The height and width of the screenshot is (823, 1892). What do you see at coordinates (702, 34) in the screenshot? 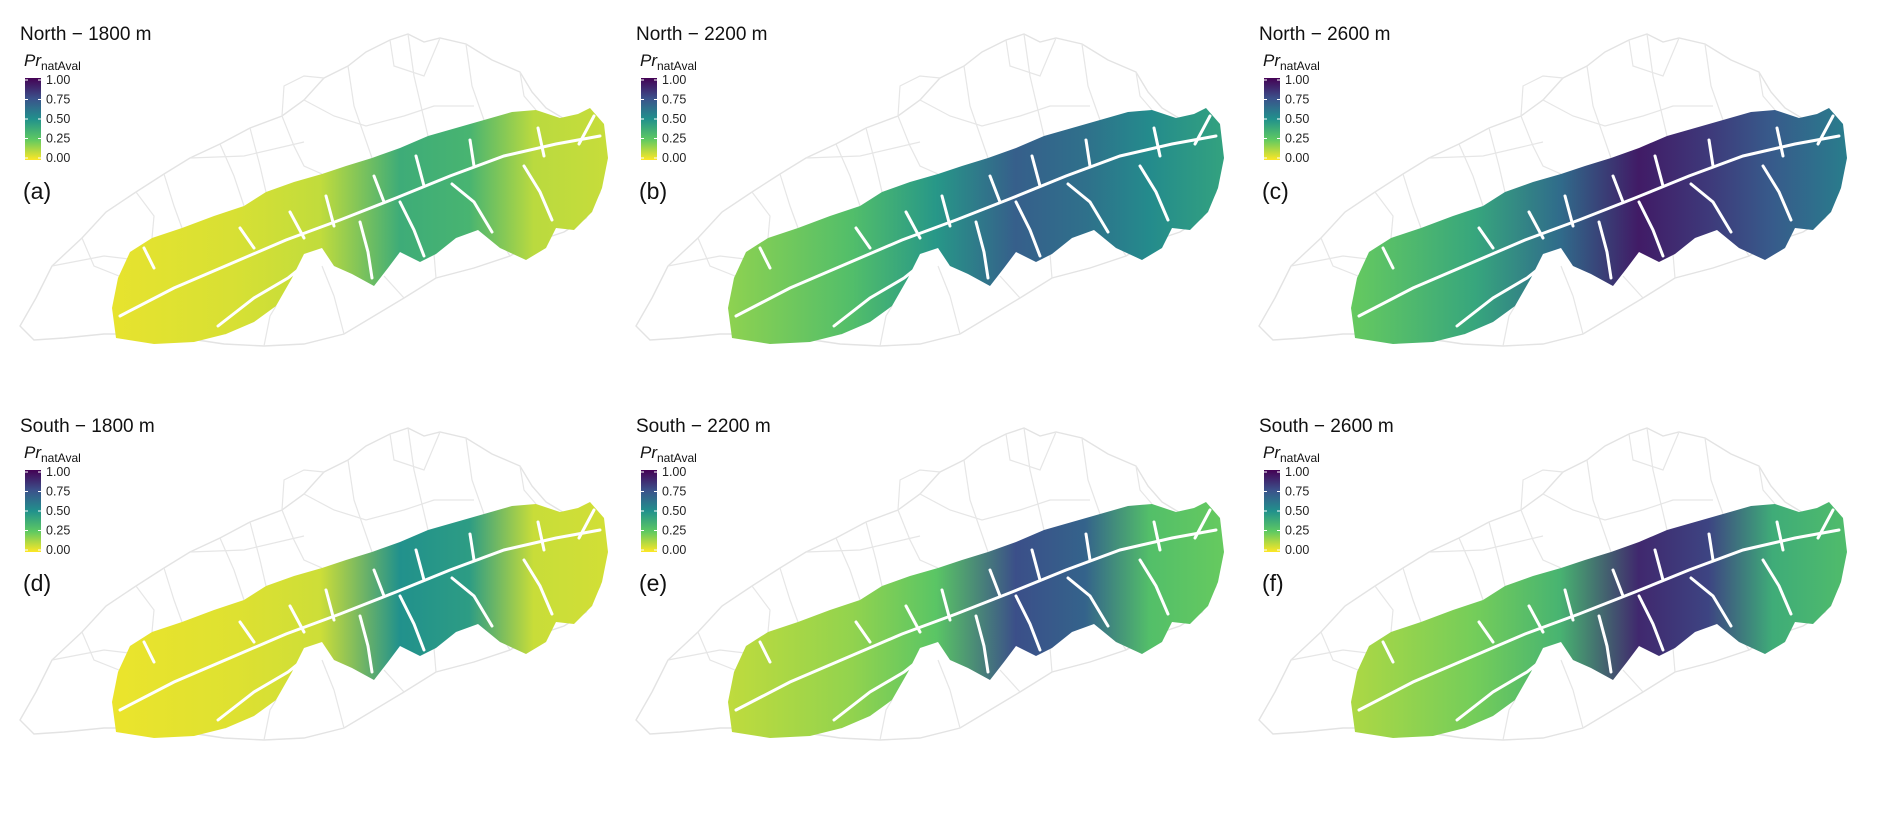
I see `panel-title: North − 2200 m` at bounding box center [702, 34].